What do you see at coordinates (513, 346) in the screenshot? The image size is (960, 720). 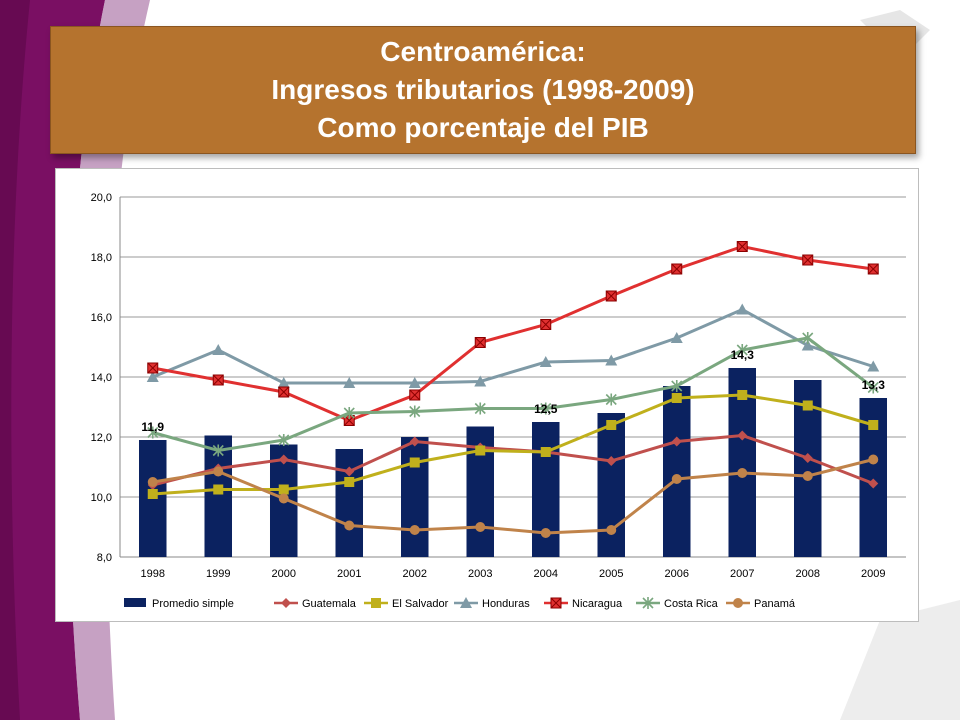 I see `series-line-honduras` at bounding box center [513, 346].